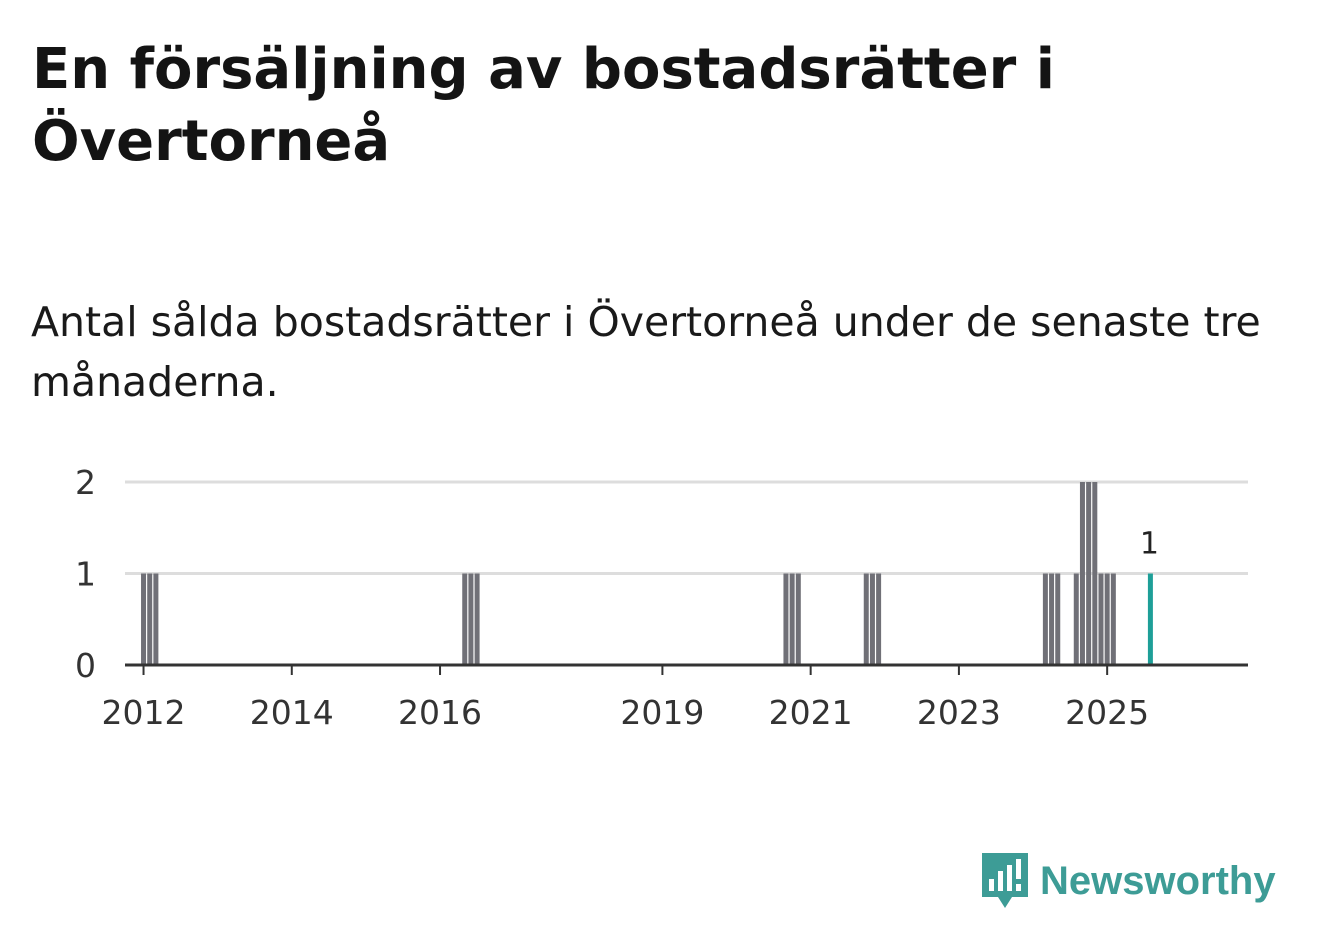  Describe the element at coordinates (1107, 712) in the screenshot. I see `x-tick-label: 2025` at that location.